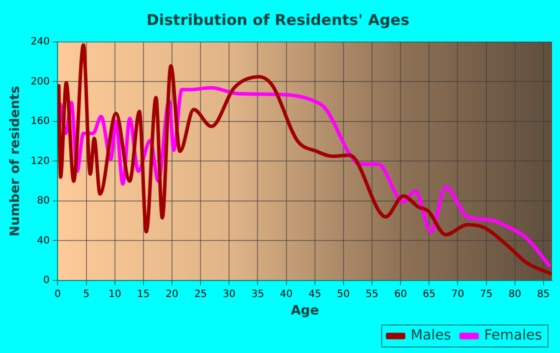 The image size is (560, 353). I want to click on x-tick-label: 80, so click(515, 294).